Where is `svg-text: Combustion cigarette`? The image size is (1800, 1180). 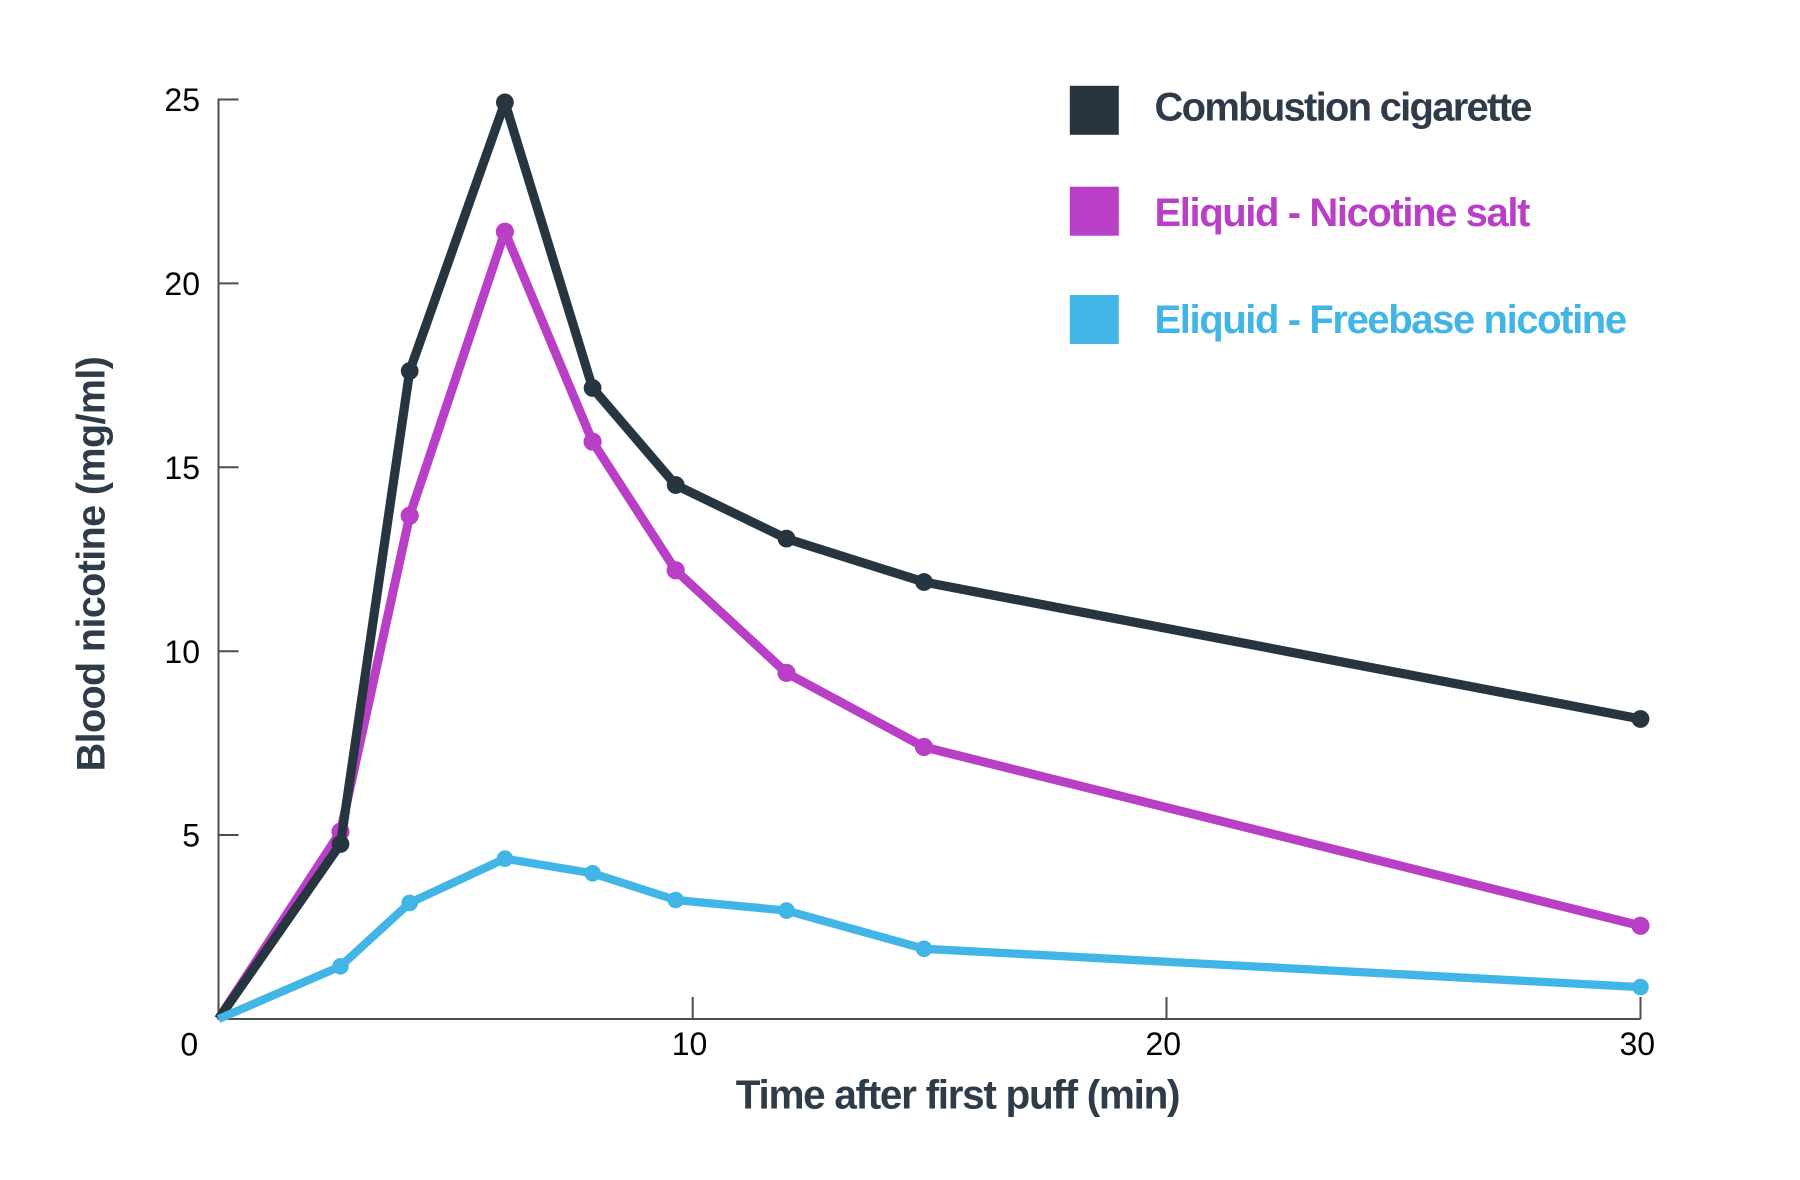 svg-text: Combustion cigarette is located at coordinates (1343, 107).